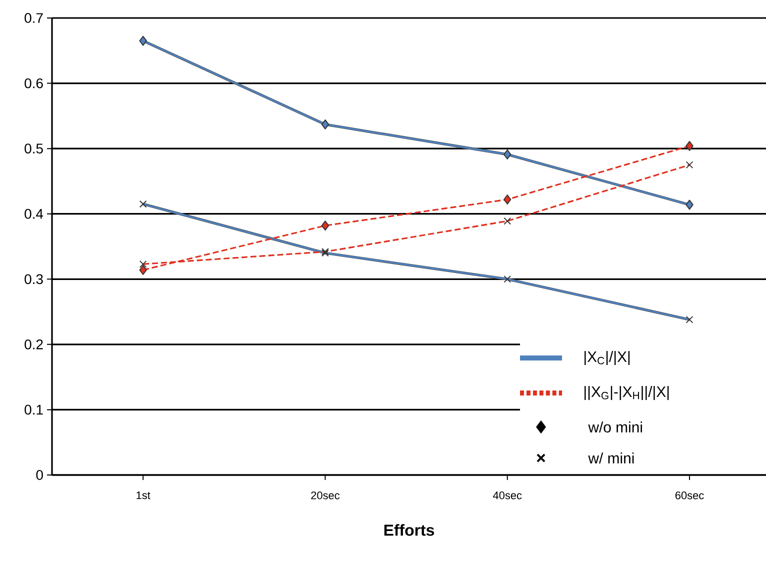 This screenshot has height=562, width=766. Describe the element at coordinates (325, 496) in the screenshot. I see `x-tick-label: 20sec` at that location.